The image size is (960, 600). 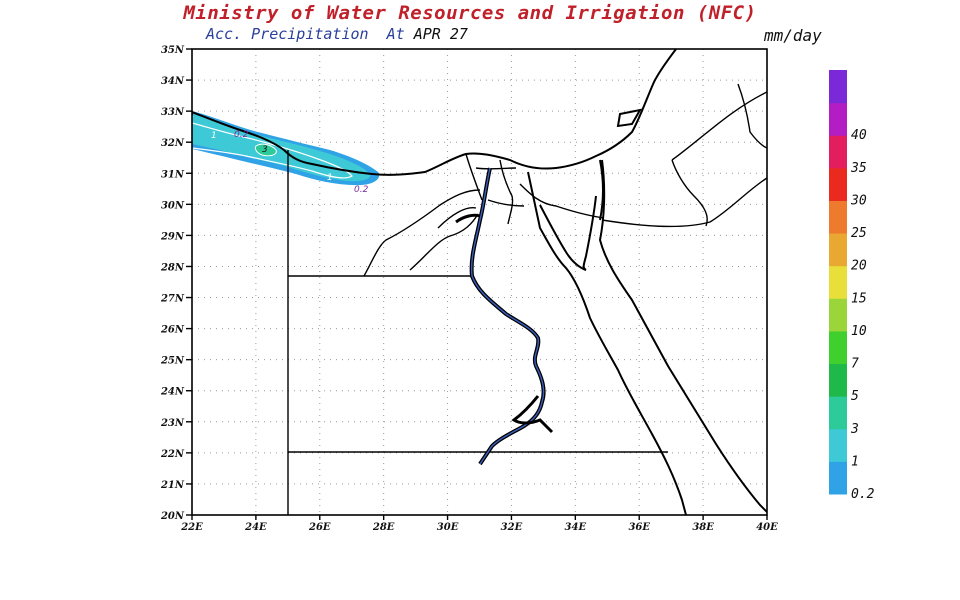 I want to click on lon-tick-label: 24E, so click(x=255, y=527).